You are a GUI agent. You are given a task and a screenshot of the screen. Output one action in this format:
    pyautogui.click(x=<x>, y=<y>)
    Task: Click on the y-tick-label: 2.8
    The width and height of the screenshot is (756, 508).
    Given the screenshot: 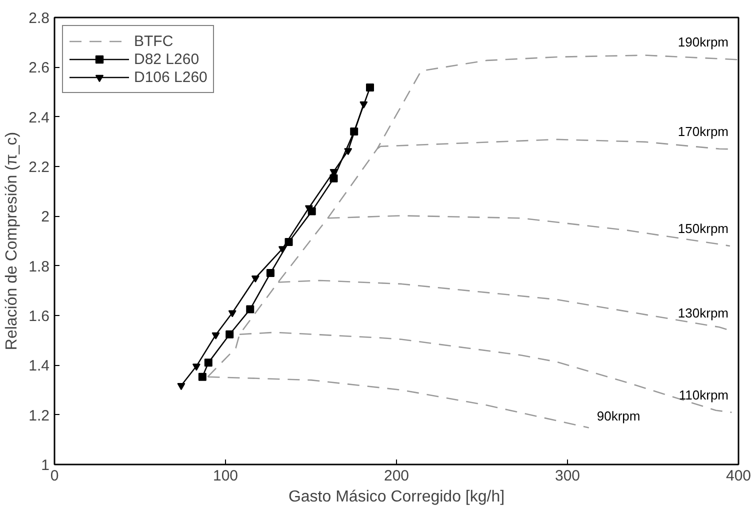 What is the action you would take?
    pyautogui.click(x=39, y=18)
    